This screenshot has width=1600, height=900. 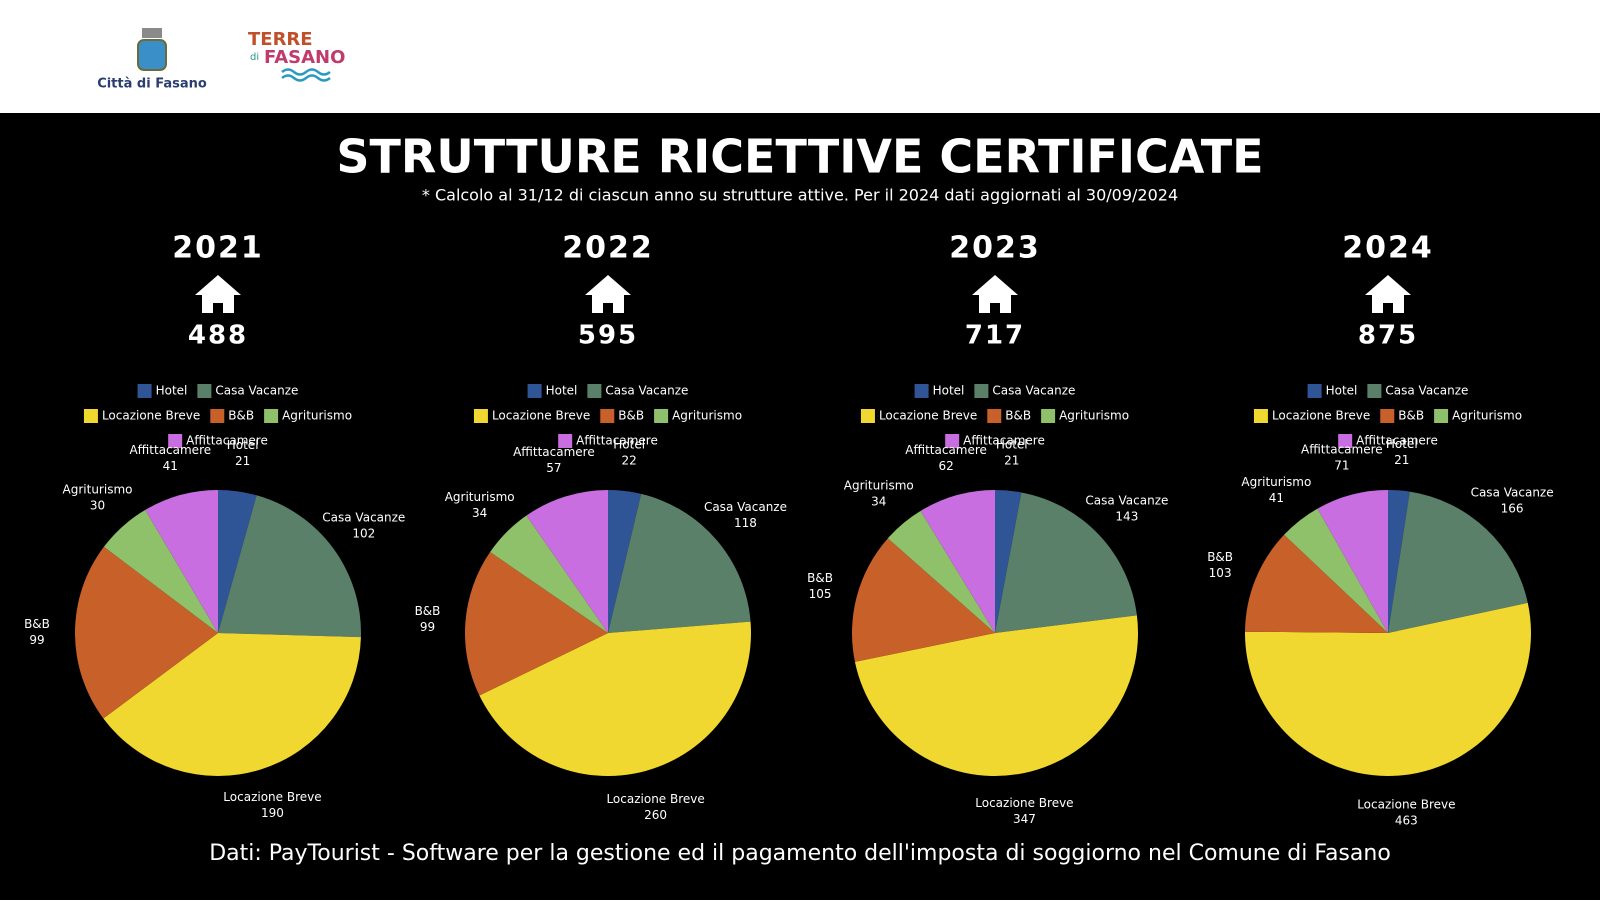 What do you see at coordinates (363, 533) in the screenshot?
I see `slice-value: 102` at bounding box center [363, 533].